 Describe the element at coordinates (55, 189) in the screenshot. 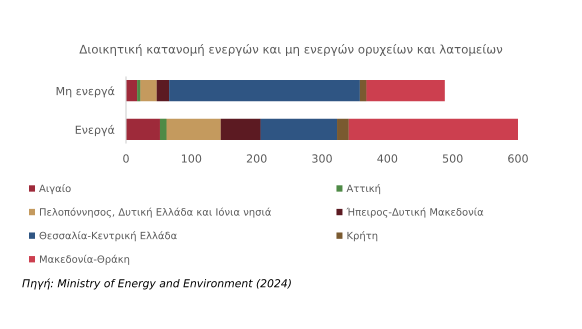

I see `legend-label: Αιγαίο` at that location.